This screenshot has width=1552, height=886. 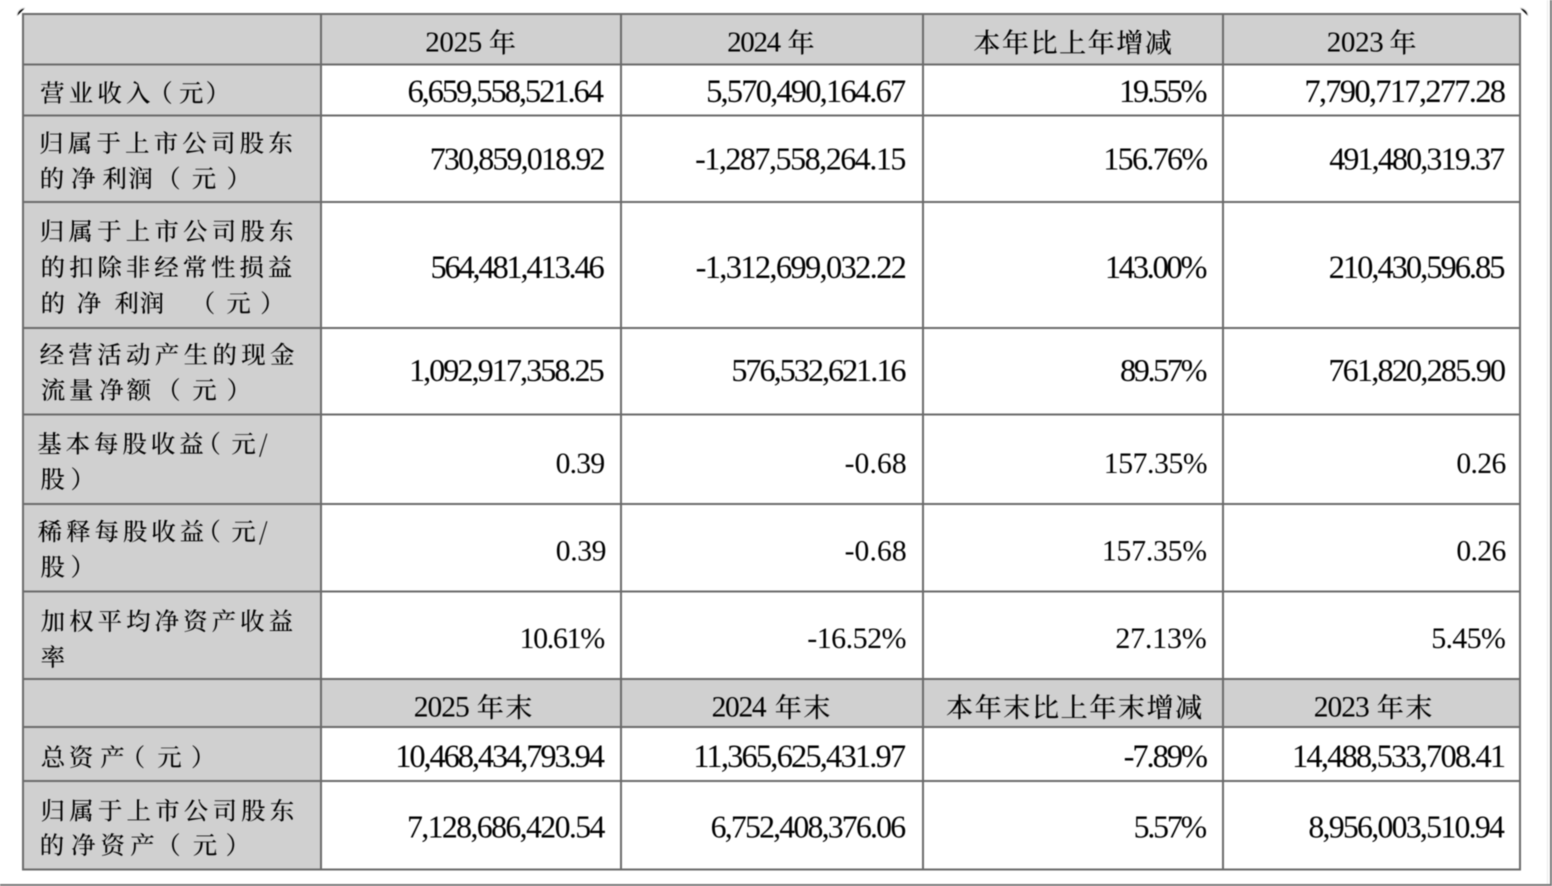 What do you see at coordinates (506, 827) in the screenshot?
I see `svg-text: 7,128,686,420.54` at bounding box center [506, 827].